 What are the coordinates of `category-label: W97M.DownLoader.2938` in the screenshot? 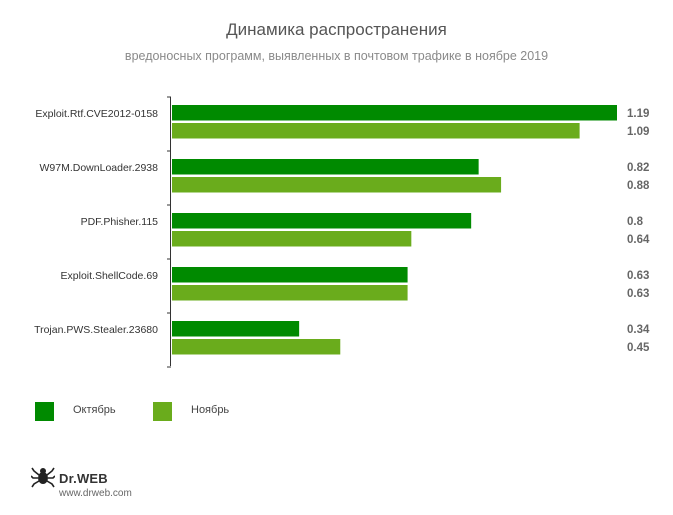 It's located at (99, 168).